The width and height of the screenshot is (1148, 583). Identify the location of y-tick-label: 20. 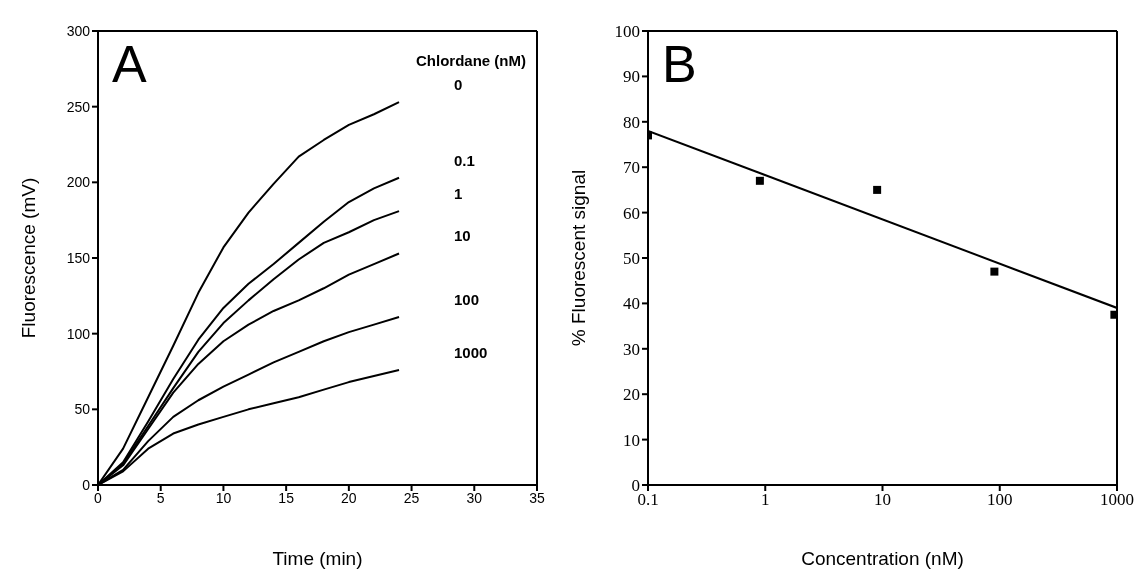
(631, 395).